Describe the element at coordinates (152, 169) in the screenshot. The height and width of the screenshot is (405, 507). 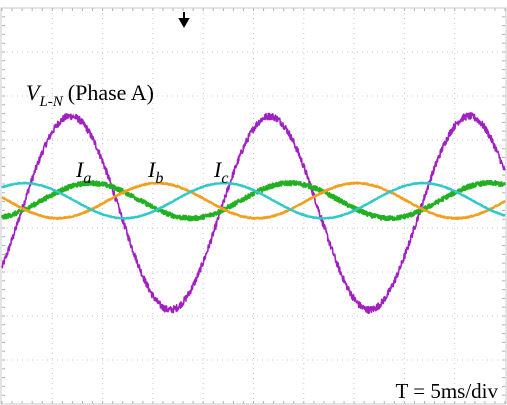
I see `ib-label-main: I` at that location.